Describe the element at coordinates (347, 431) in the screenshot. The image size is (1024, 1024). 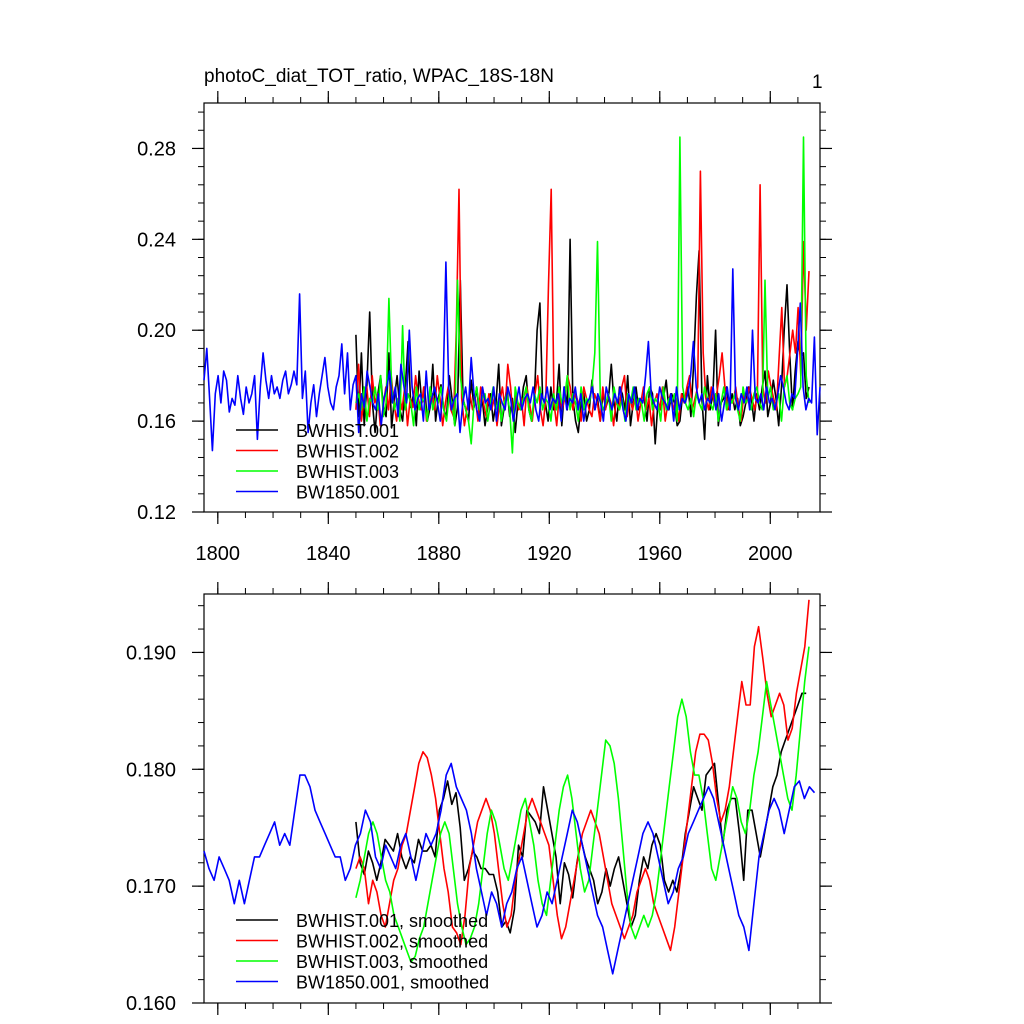
I see `legend-label: BWHIST.001` at that location.